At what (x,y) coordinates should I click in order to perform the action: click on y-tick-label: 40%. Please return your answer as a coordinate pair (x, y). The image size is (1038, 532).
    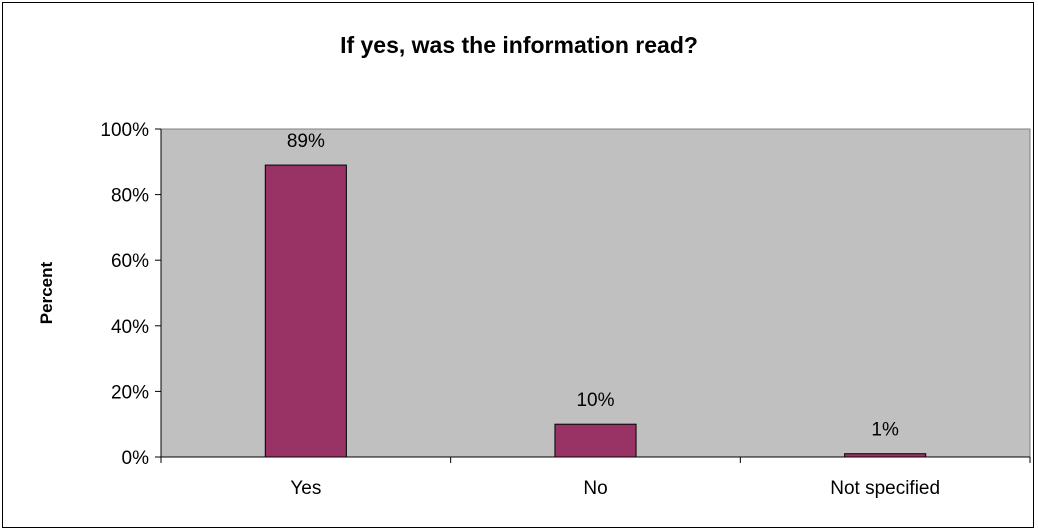
    Looking at the image, I should click on (130, 327).